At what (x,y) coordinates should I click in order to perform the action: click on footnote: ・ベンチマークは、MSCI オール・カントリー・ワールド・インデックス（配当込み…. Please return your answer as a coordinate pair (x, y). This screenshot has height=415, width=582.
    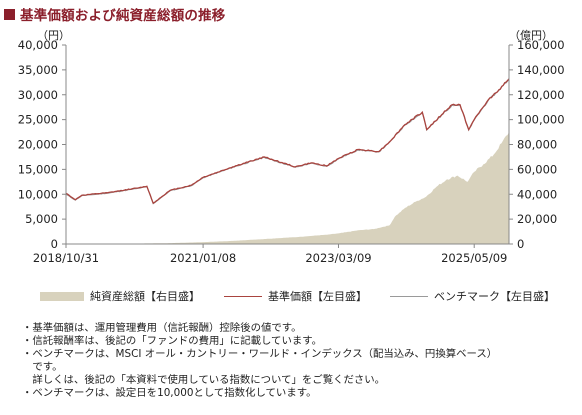
    Looking at the image, I should click on (260, 354).